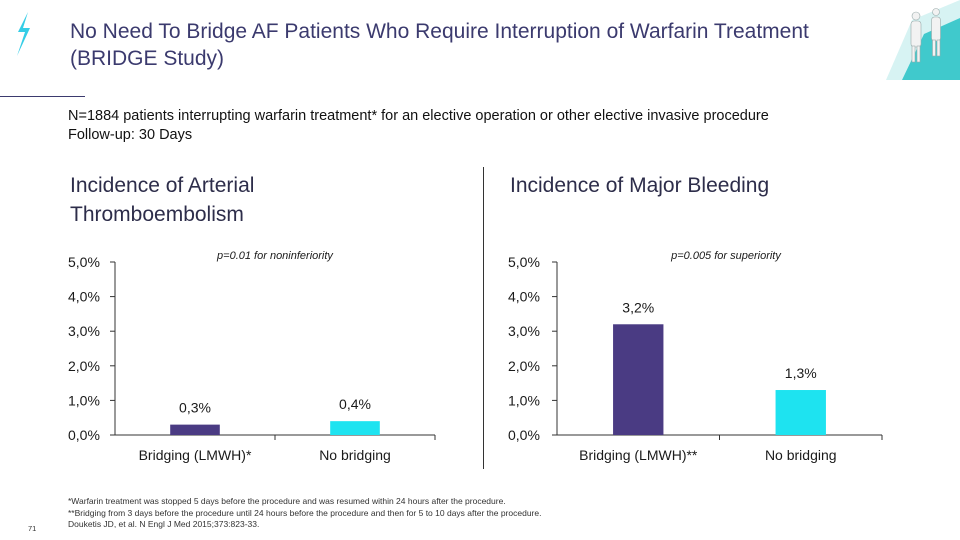 This screenshot has height=540, width=960. I want to click on category-label: Bridging (LMWH)*, so click(195, 455).